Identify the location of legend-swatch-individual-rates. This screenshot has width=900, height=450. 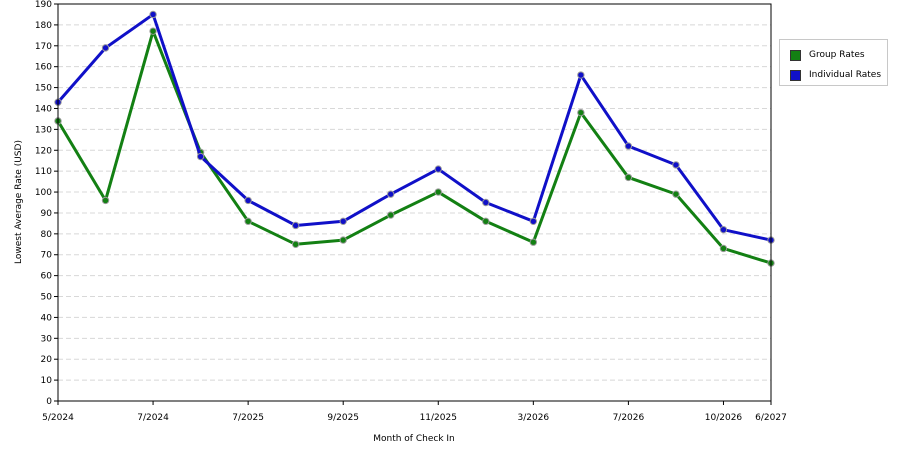
(795, 75).